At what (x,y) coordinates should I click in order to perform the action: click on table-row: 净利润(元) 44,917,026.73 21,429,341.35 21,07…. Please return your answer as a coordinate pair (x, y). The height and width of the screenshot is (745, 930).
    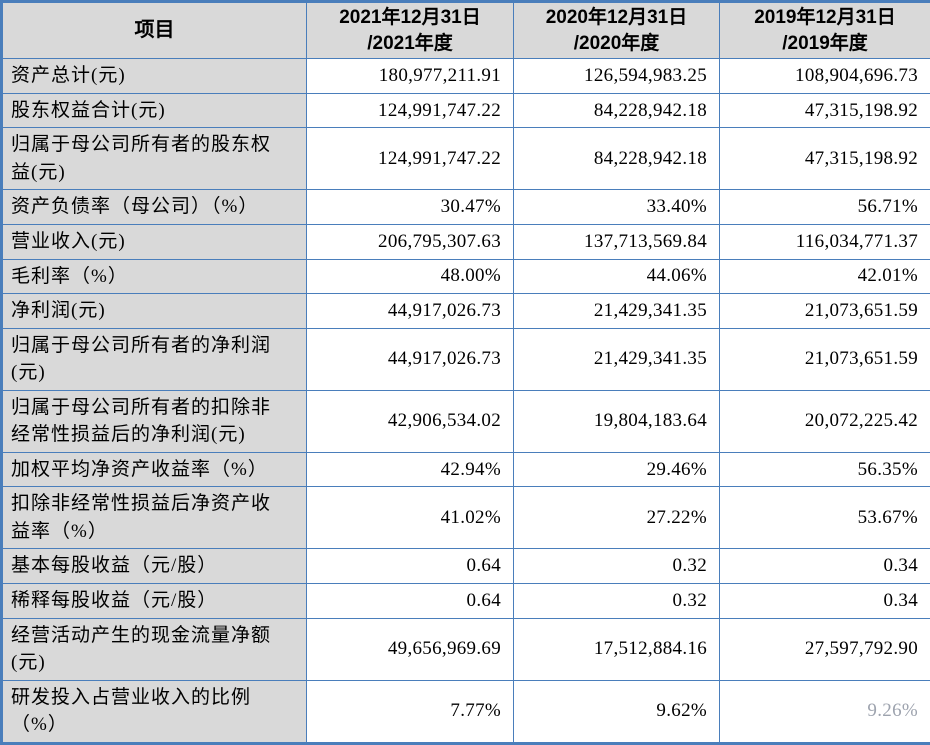
    Looking at the image, I should click on (466, 311).